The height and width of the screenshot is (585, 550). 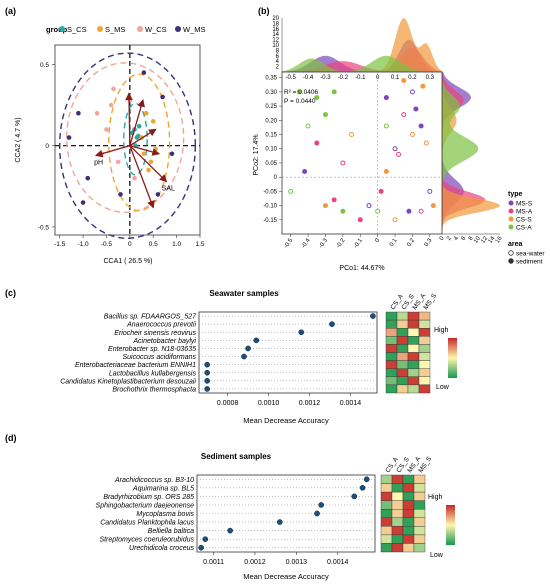 I want to click on x-tick-label-a: 0.5, so click(x=153, y=244).